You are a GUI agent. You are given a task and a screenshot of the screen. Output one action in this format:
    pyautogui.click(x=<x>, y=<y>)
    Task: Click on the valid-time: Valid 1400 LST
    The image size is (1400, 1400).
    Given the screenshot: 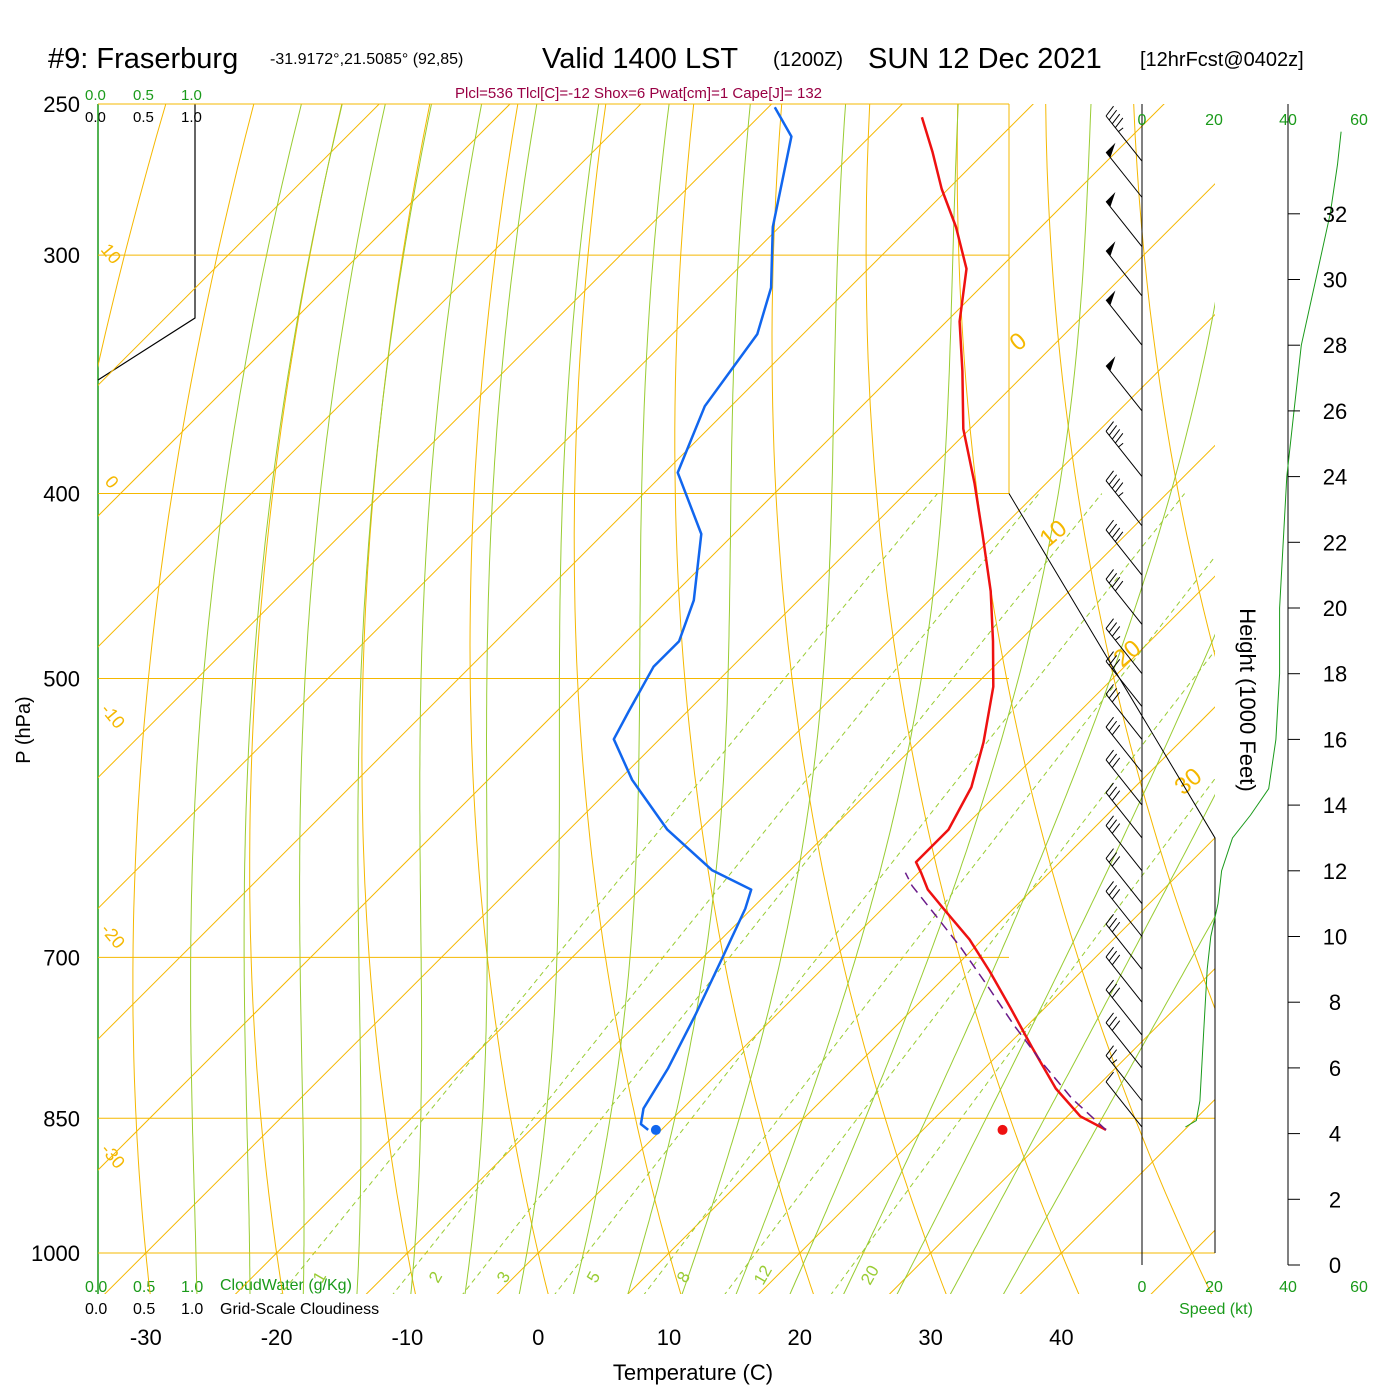 What is the action you would take?
    pyautogui.click(x=640, y=59)
    